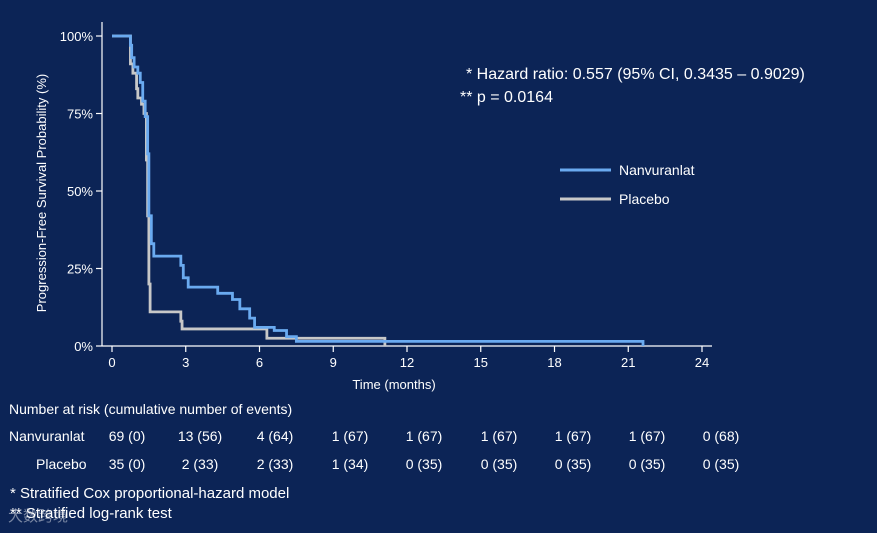 The width and height of the screenshot is (877, 533). What do you see at coordinates (333, 362) in the screenshot?
I see `x-tick-label: 9` at bounding box center [333, 362].